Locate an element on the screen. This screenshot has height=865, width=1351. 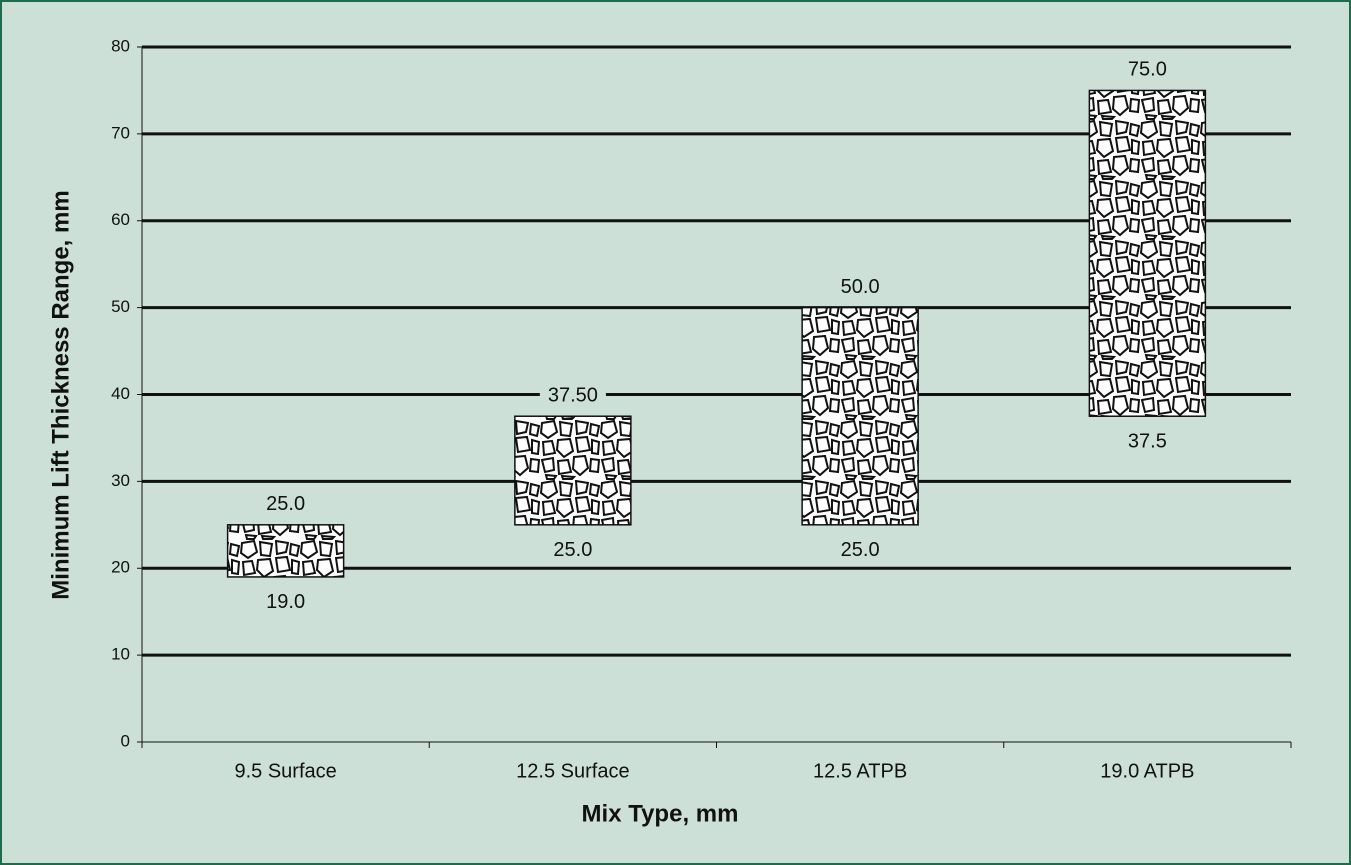
y-tick-label: 20 is located at coordinates (120, 567).